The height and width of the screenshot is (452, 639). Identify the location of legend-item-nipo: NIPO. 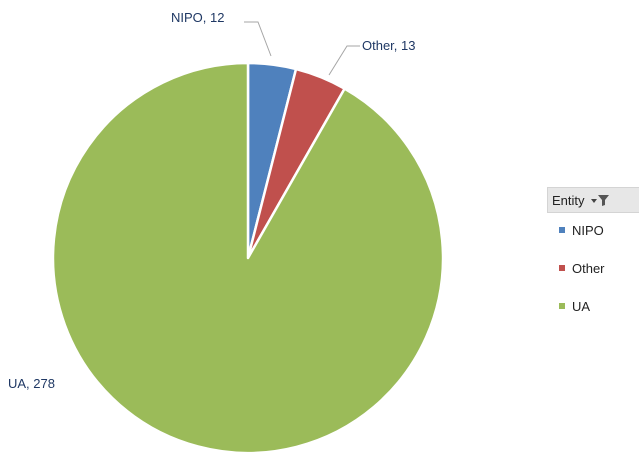
(593, 230).